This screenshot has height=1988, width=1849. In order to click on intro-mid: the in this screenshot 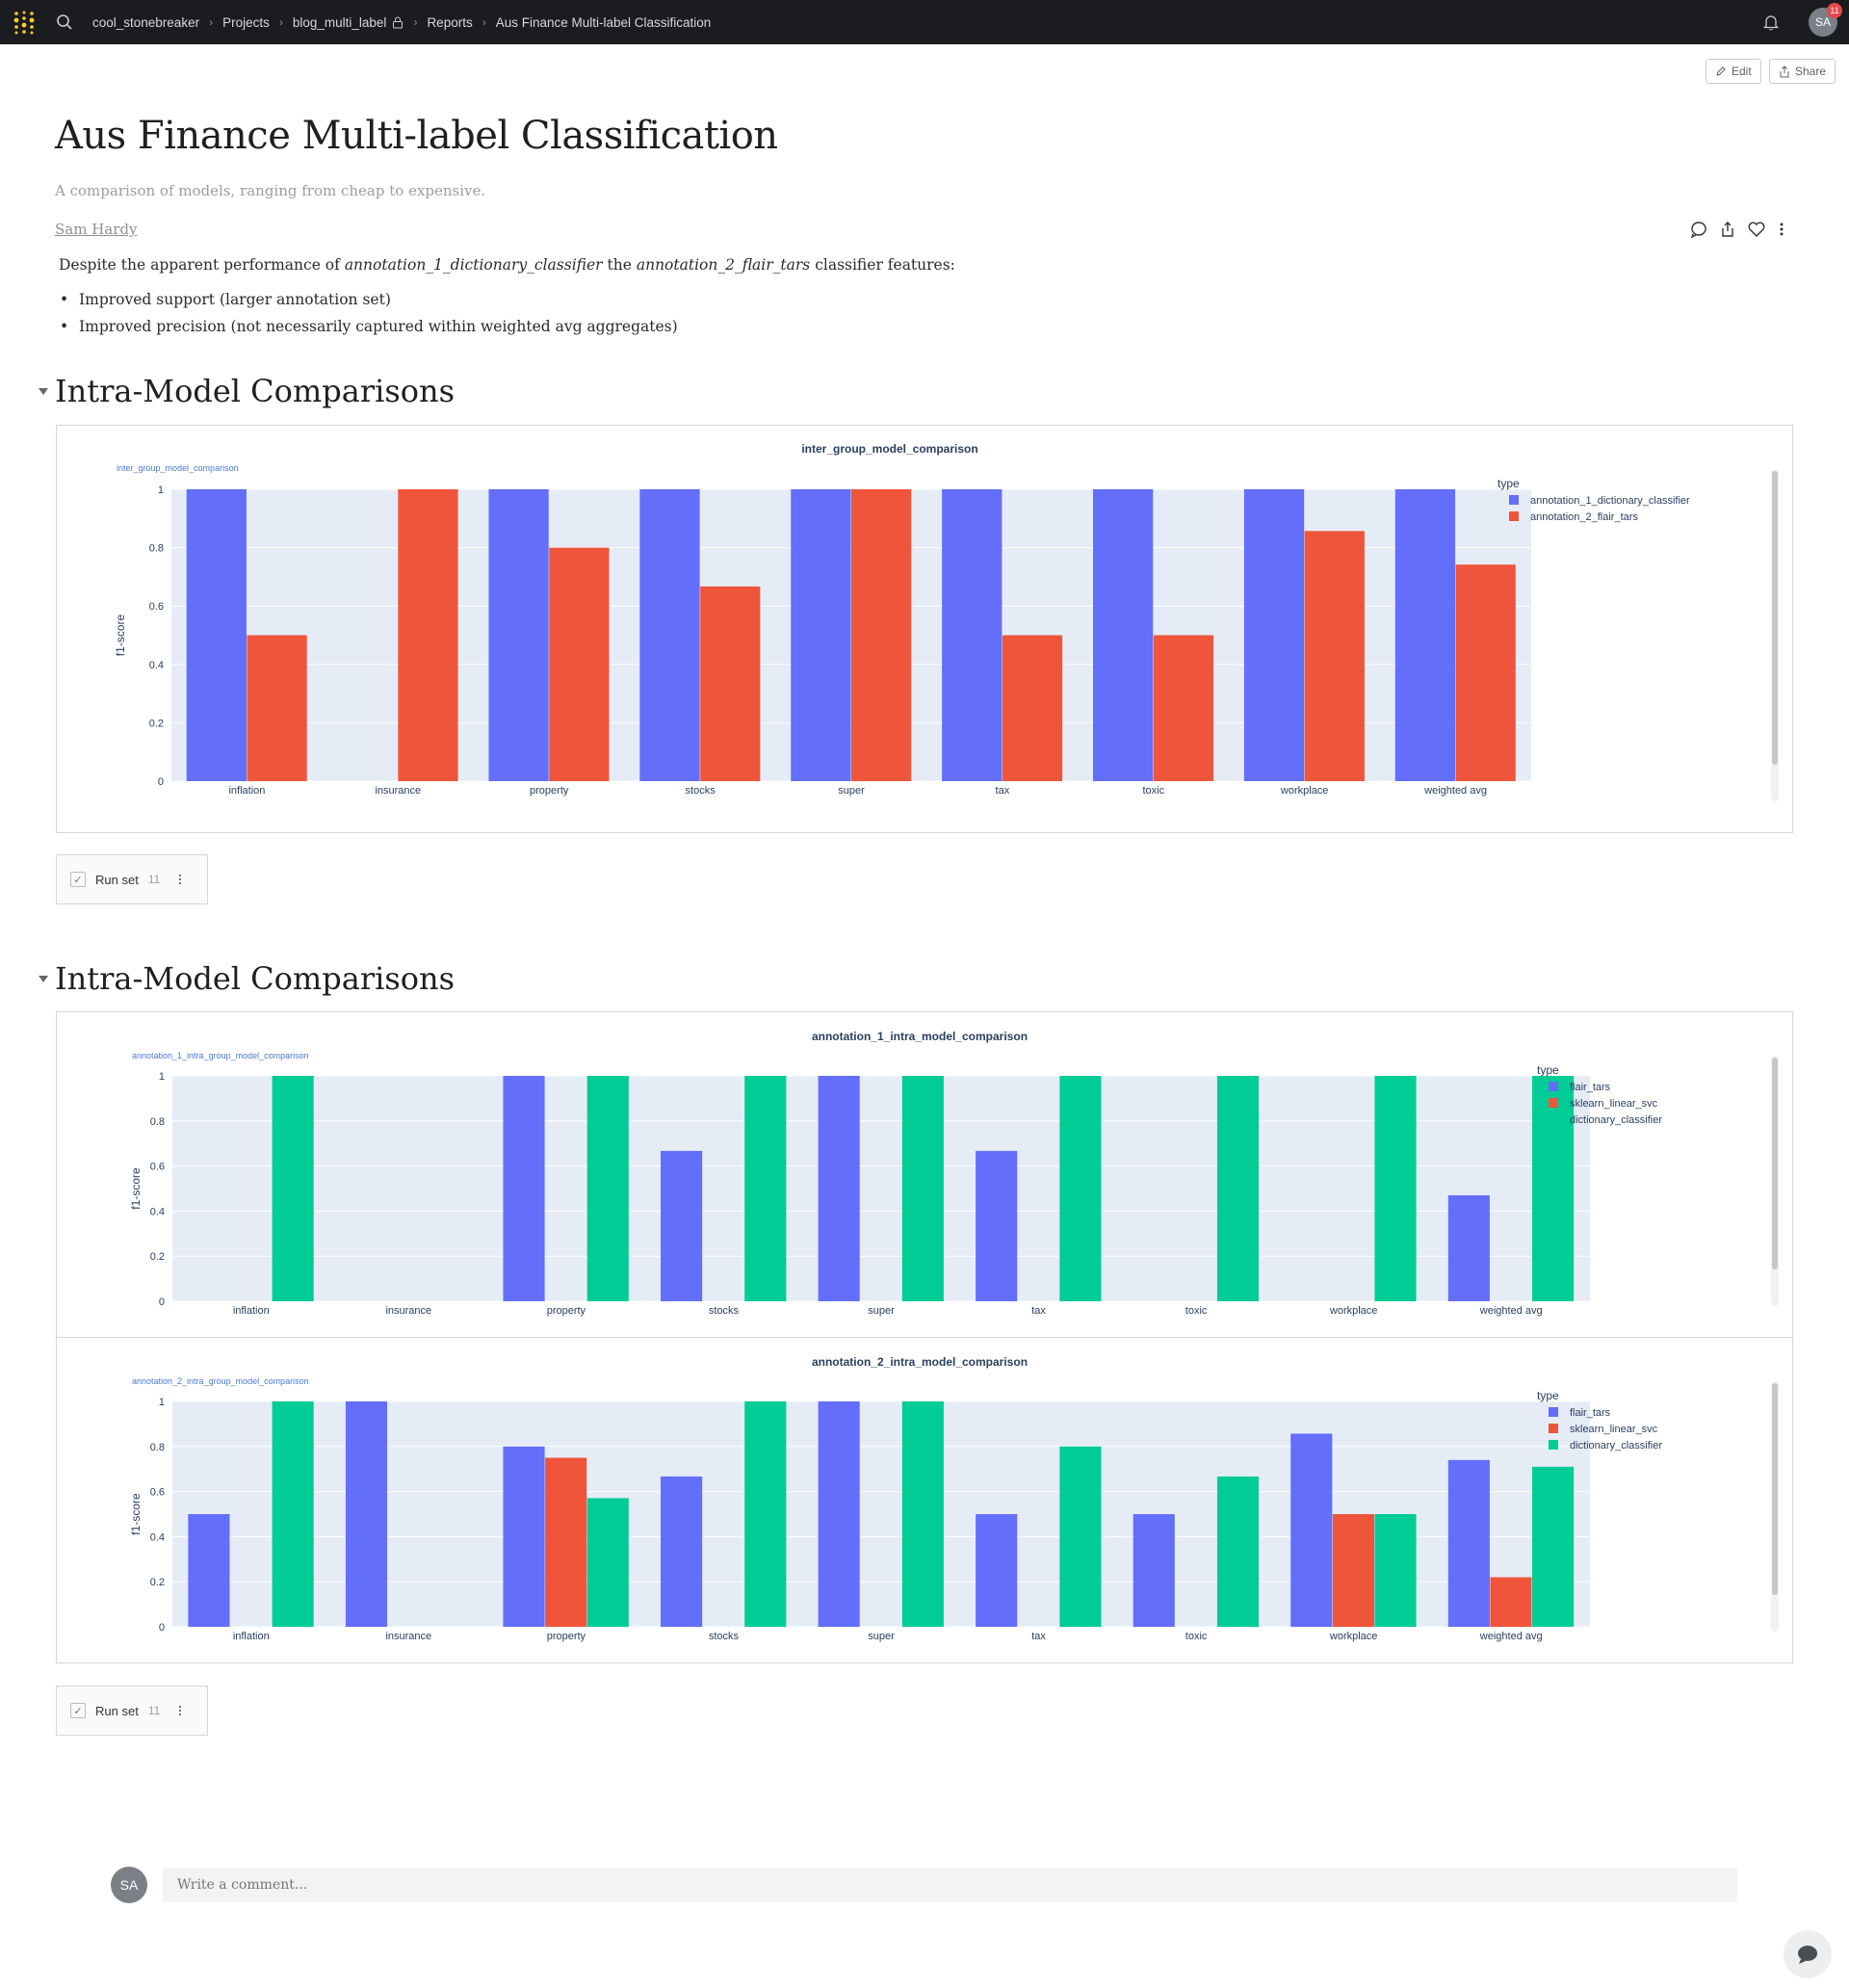, I will do `click(619, 265)`.